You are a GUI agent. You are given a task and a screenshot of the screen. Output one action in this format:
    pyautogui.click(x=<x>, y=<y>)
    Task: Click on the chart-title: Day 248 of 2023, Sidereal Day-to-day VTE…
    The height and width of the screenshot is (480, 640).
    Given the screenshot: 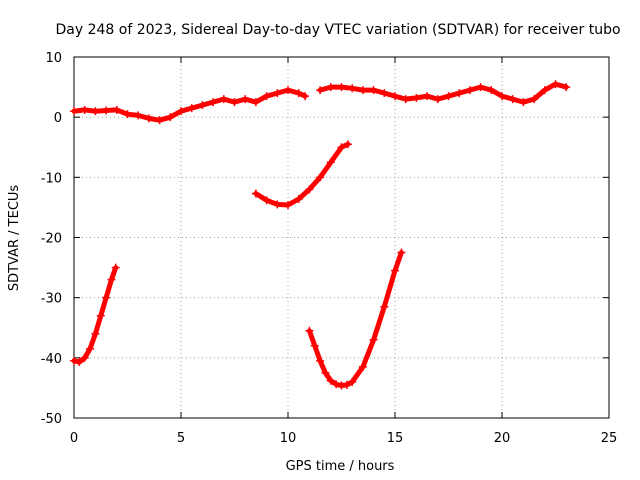 What is the action you would take?
    pyautogui.click(x=337, y=30)
    